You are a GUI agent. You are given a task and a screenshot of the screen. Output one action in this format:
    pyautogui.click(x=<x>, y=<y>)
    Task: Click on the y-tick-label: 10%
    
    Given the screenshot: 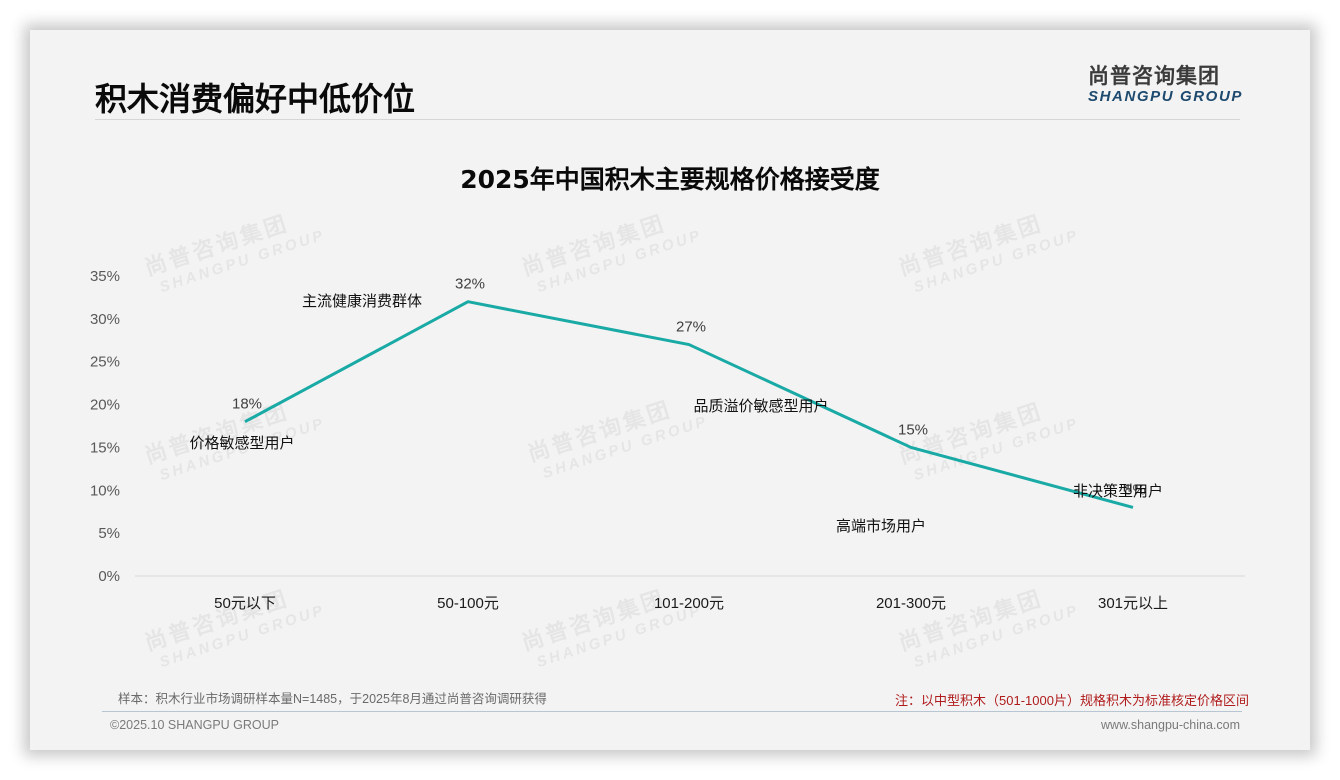 What is the action you would take?
    pyautogui.click(x=105, y=490)
    